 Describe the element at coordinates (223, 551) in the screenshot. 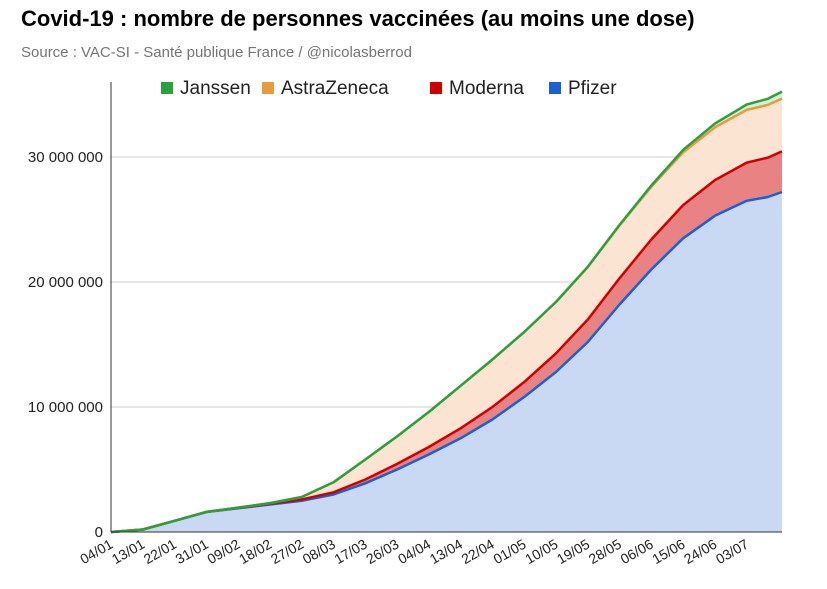

I see `x-tick-label: 09/02` at that location.